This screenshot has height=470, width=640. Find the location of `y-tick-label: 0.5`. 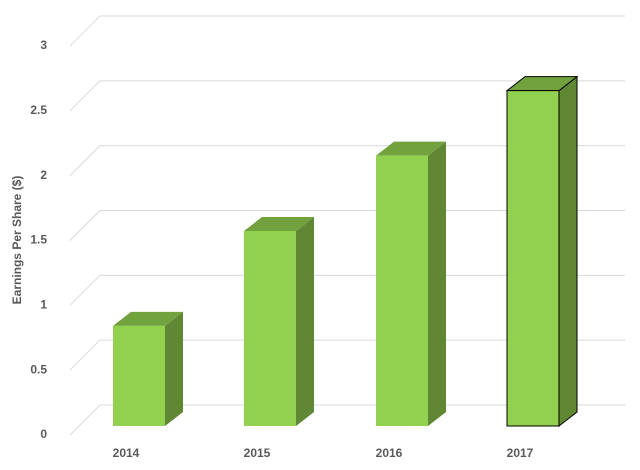

y-tick-label: 0.5 is located at coordinates (38, 369).